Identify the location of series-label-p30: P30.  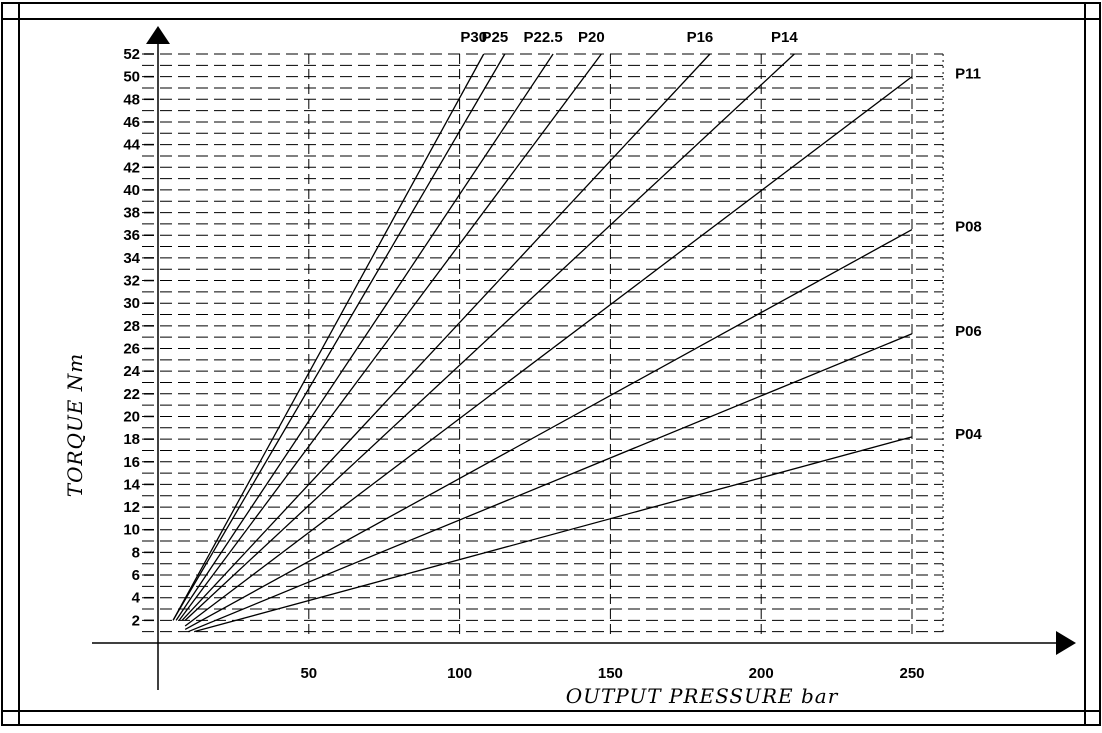
(473, 37).